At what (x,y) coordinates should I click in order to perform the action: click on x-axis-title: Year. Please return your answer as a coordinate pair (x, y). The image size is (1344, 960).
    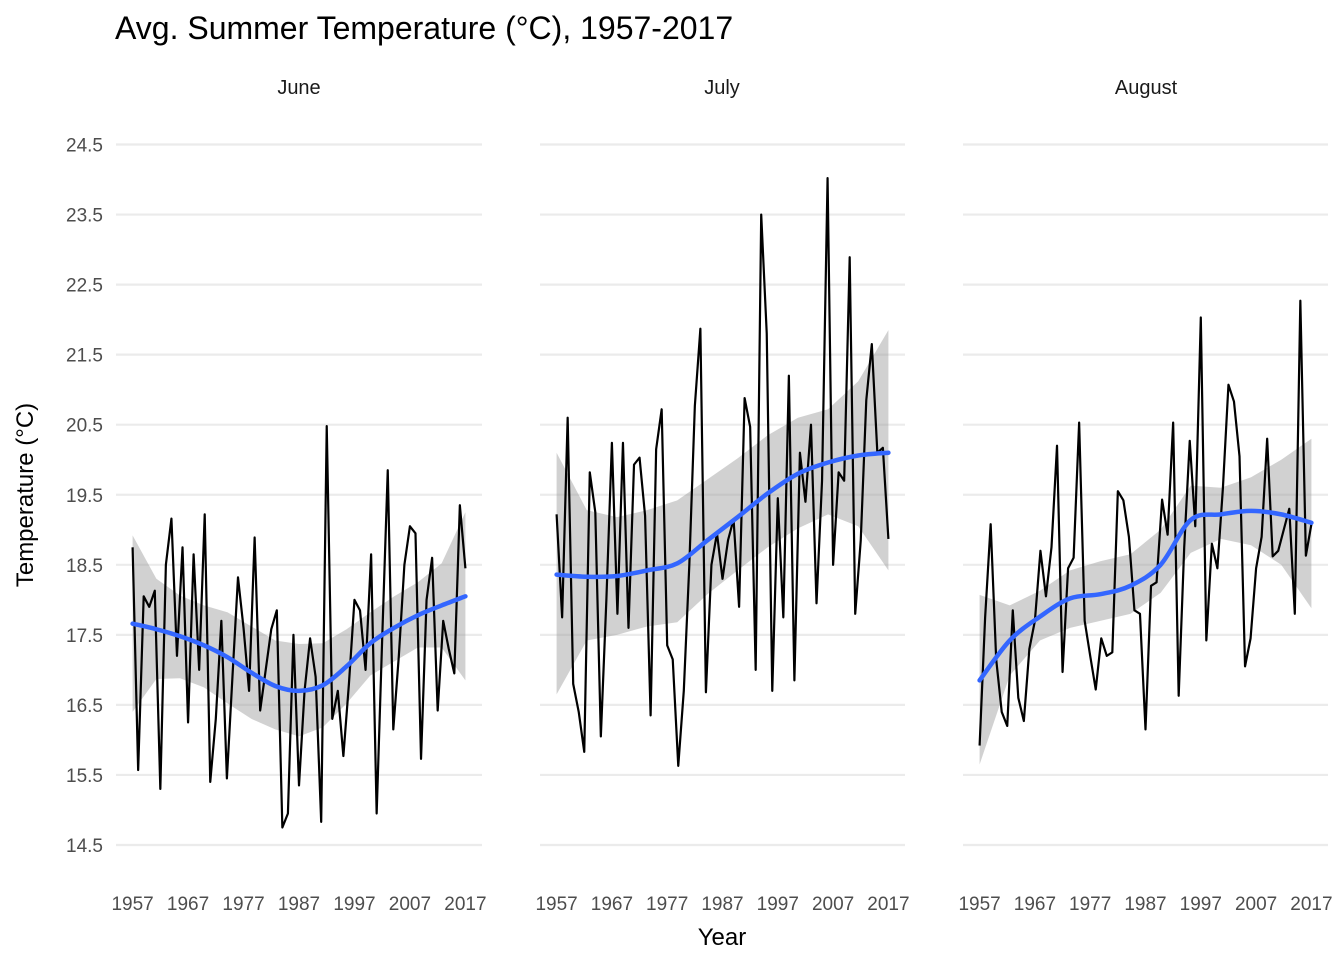
    Looking at the image, I should click on (722, 937).